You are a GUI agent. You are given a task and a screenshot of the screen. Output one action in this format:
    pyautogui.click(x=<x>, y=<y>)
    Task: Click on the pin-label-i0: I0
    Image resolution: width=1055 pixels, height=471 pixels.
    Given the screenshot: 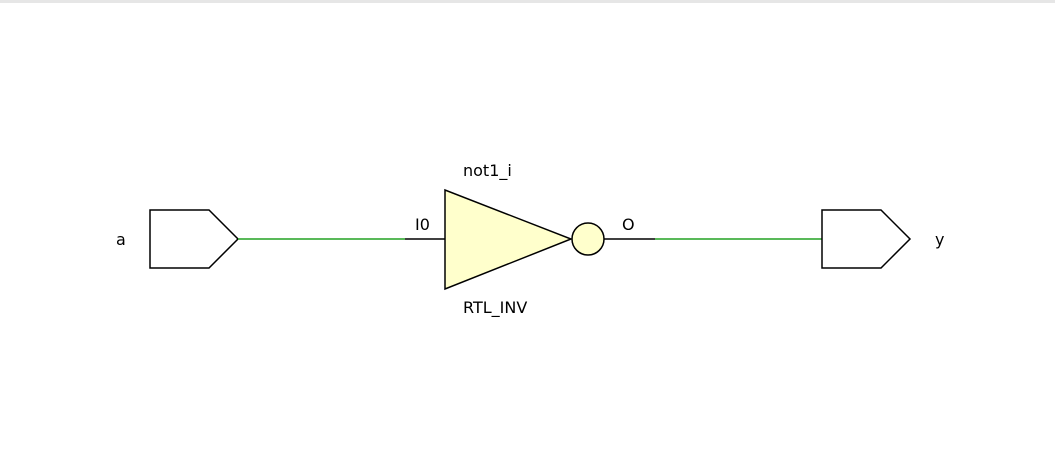 What is the action you would take?
    pyautogui.click(x=422, y=224)
    